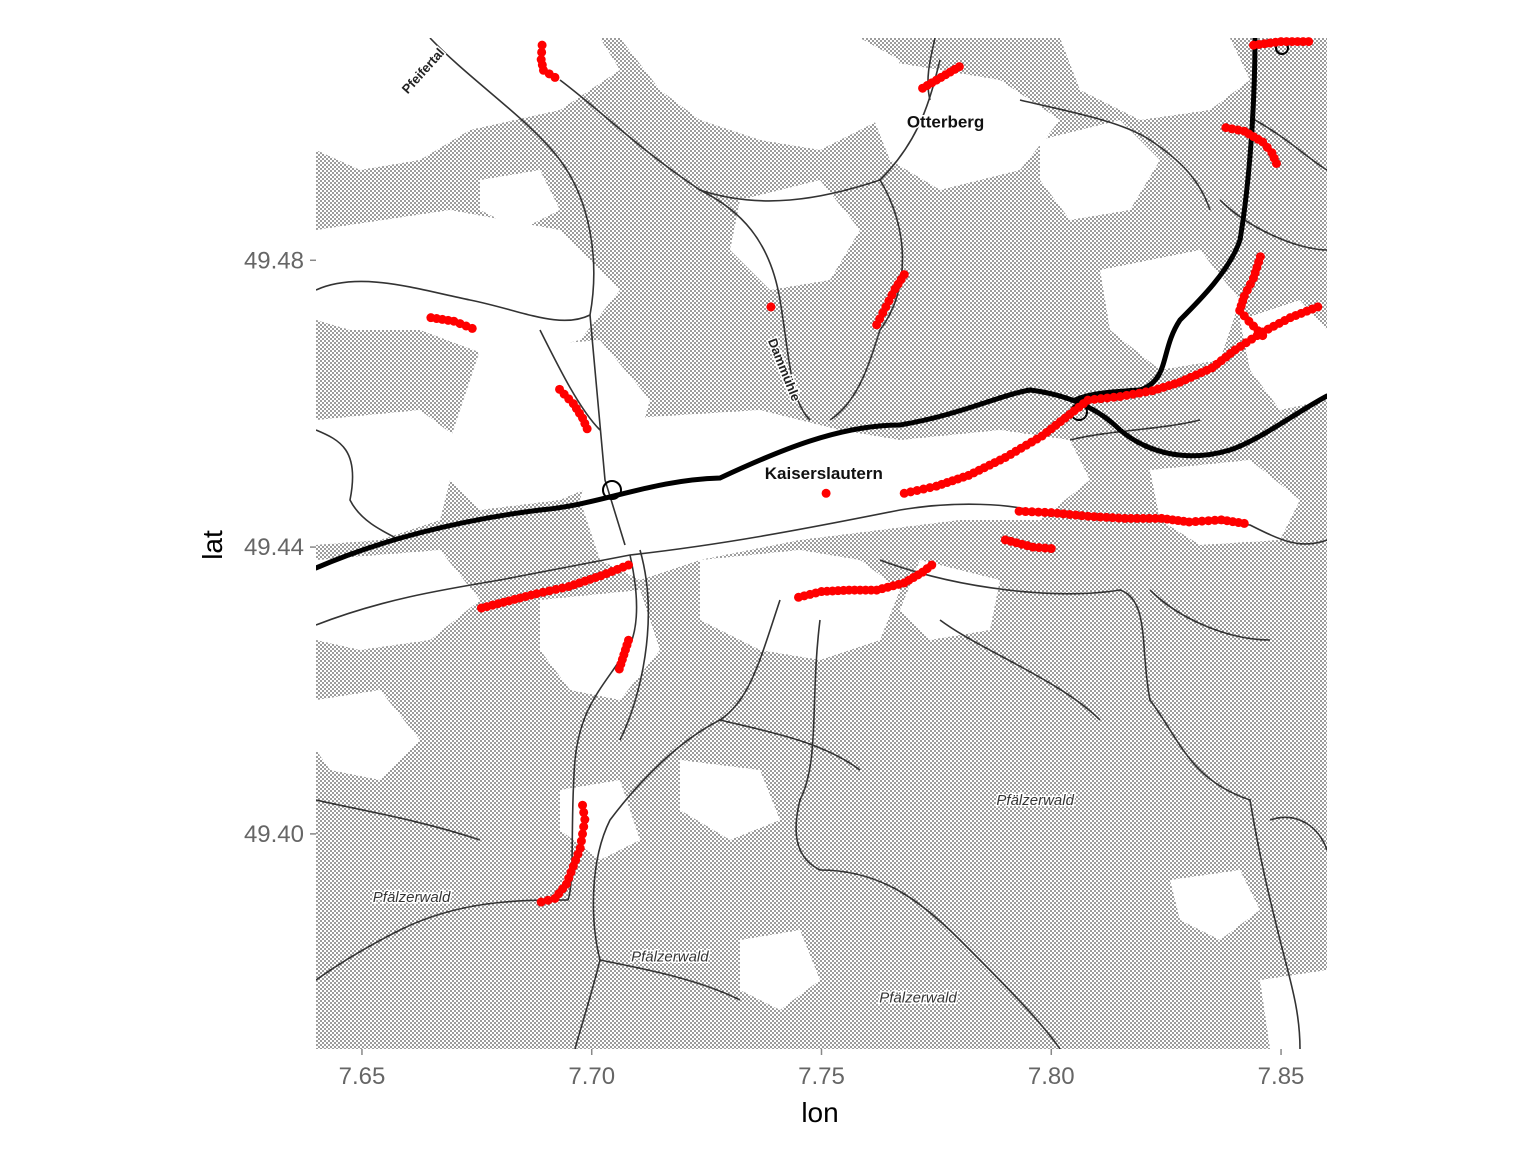 The image size is (1536, 1157). I want to click on y-tick-label: 49.40, so click(274, 834).